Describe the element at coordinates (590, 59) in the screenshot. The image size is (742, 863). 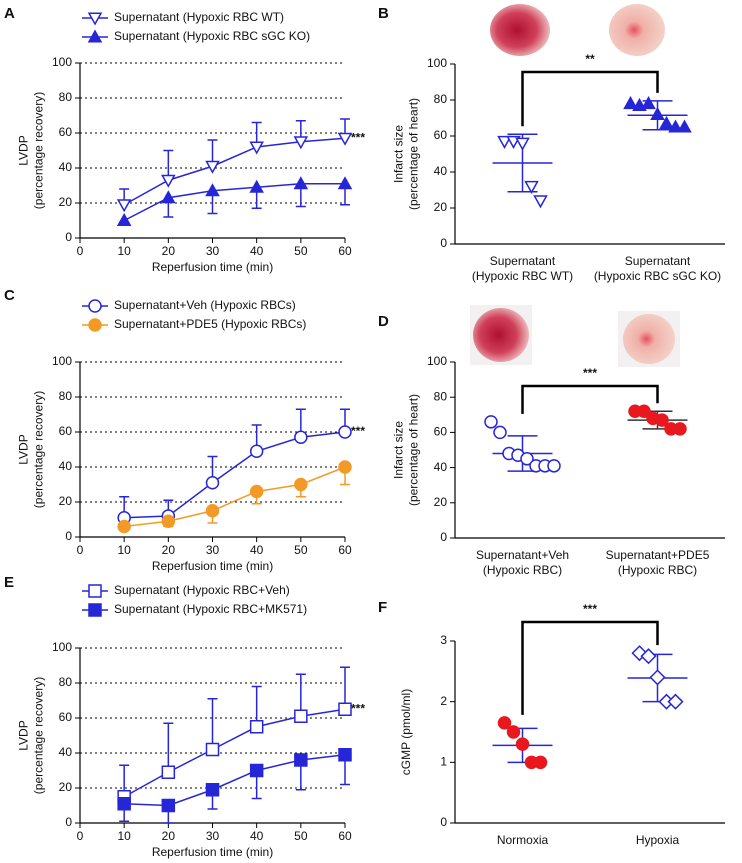
I see `significance-label: **` at that location.